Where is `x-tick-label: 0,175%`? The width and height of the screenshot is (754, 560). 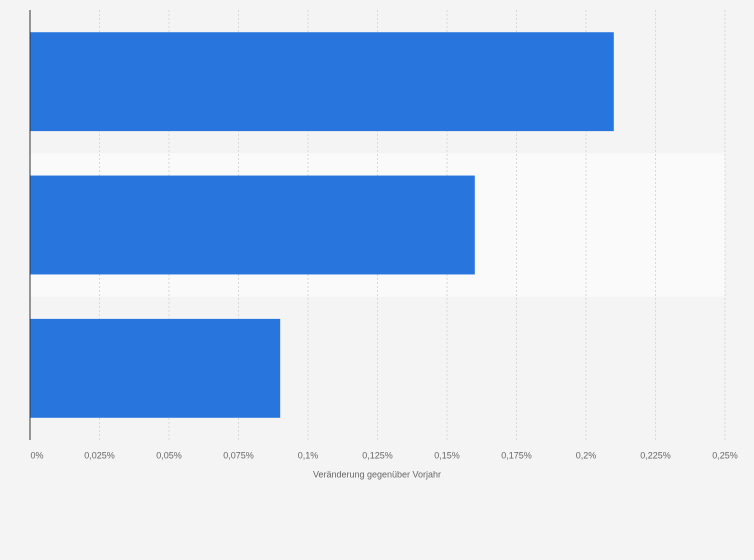
x-tick-label: 0,175% is located at coordinates (516, 455).